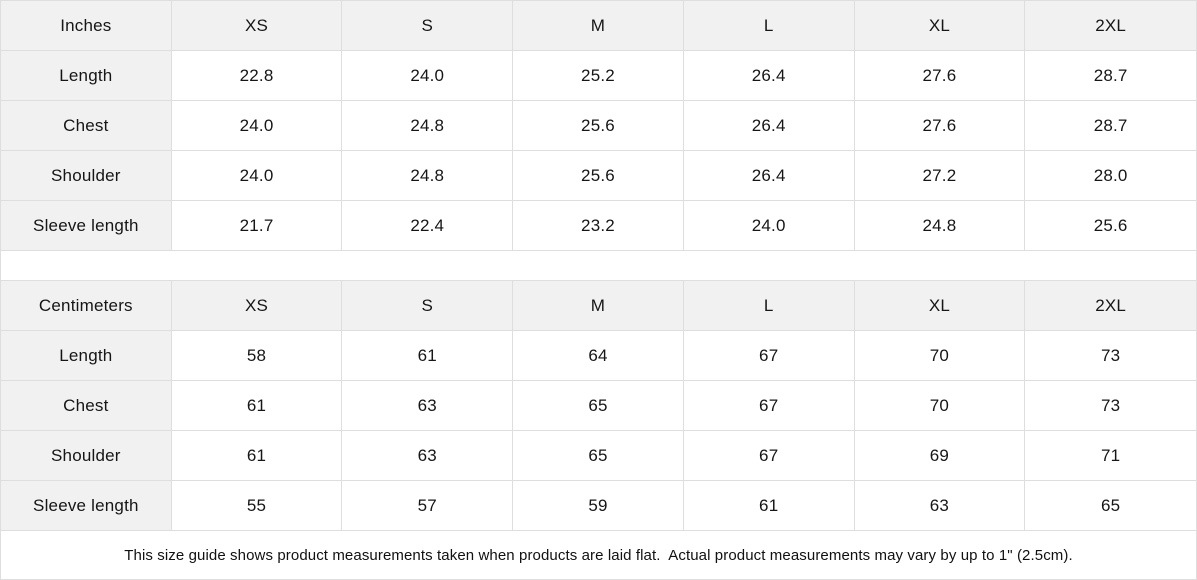 The width and height of the screenshot is (1197, 580). Describe the element at coordinates (598, 506) in the screenshot. I see `measurement-value-cell: 59` at that location.